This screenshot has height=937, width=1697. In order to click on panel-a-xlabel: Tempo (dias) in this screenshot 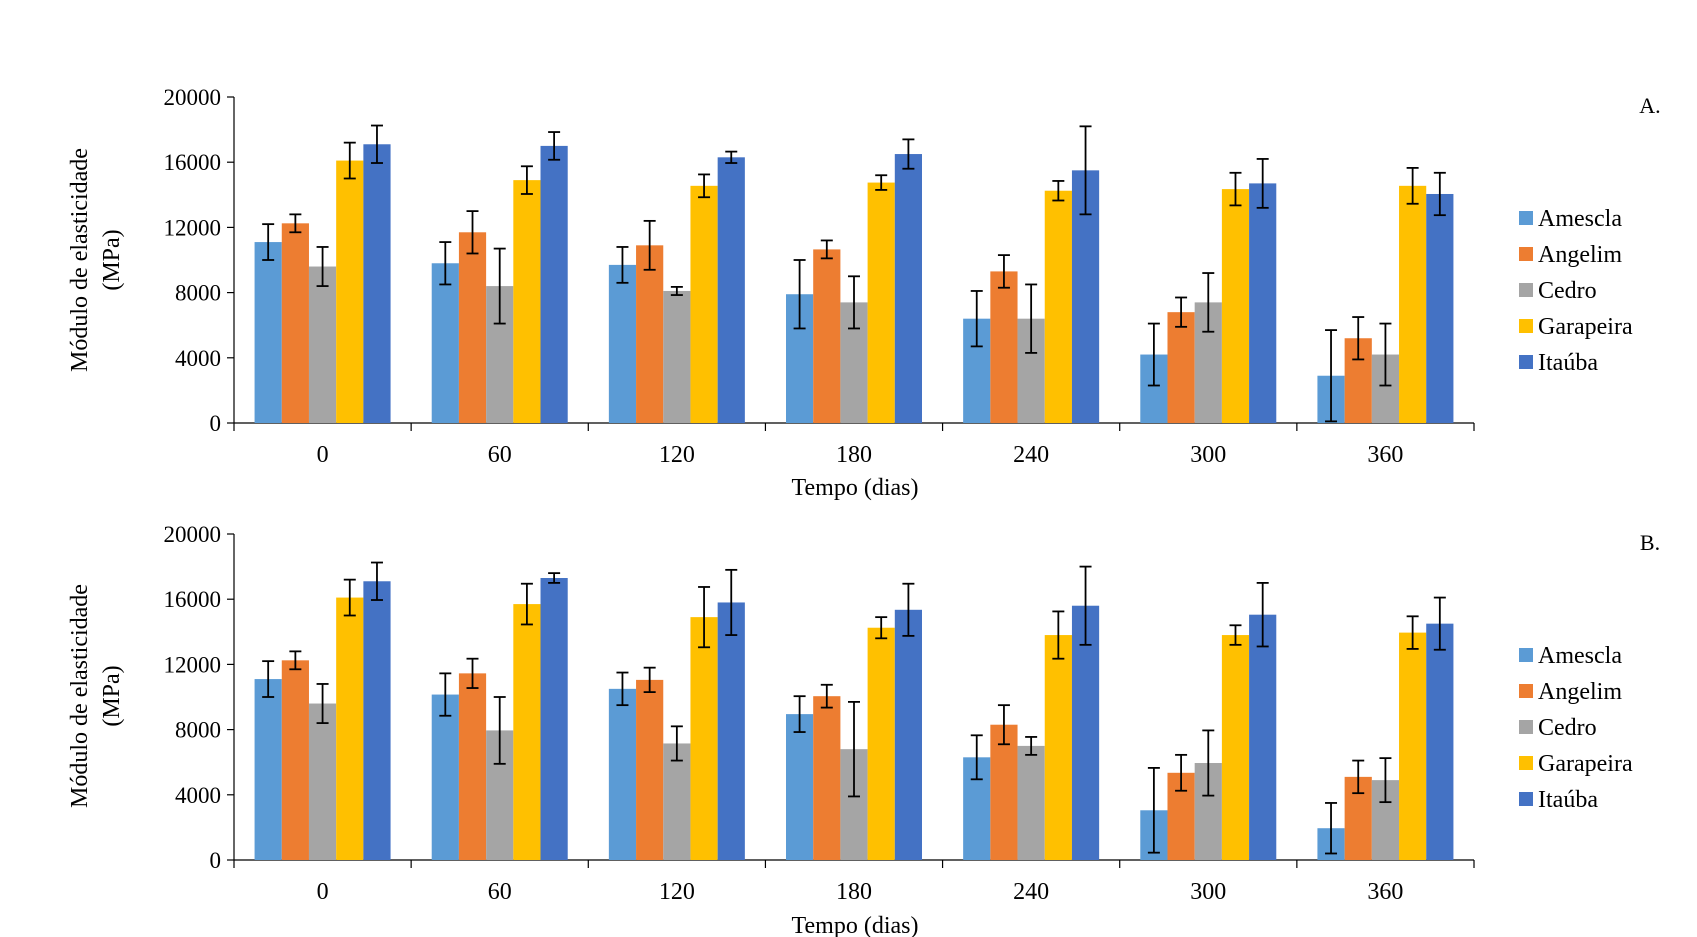, I will do `click(855, 488)`.